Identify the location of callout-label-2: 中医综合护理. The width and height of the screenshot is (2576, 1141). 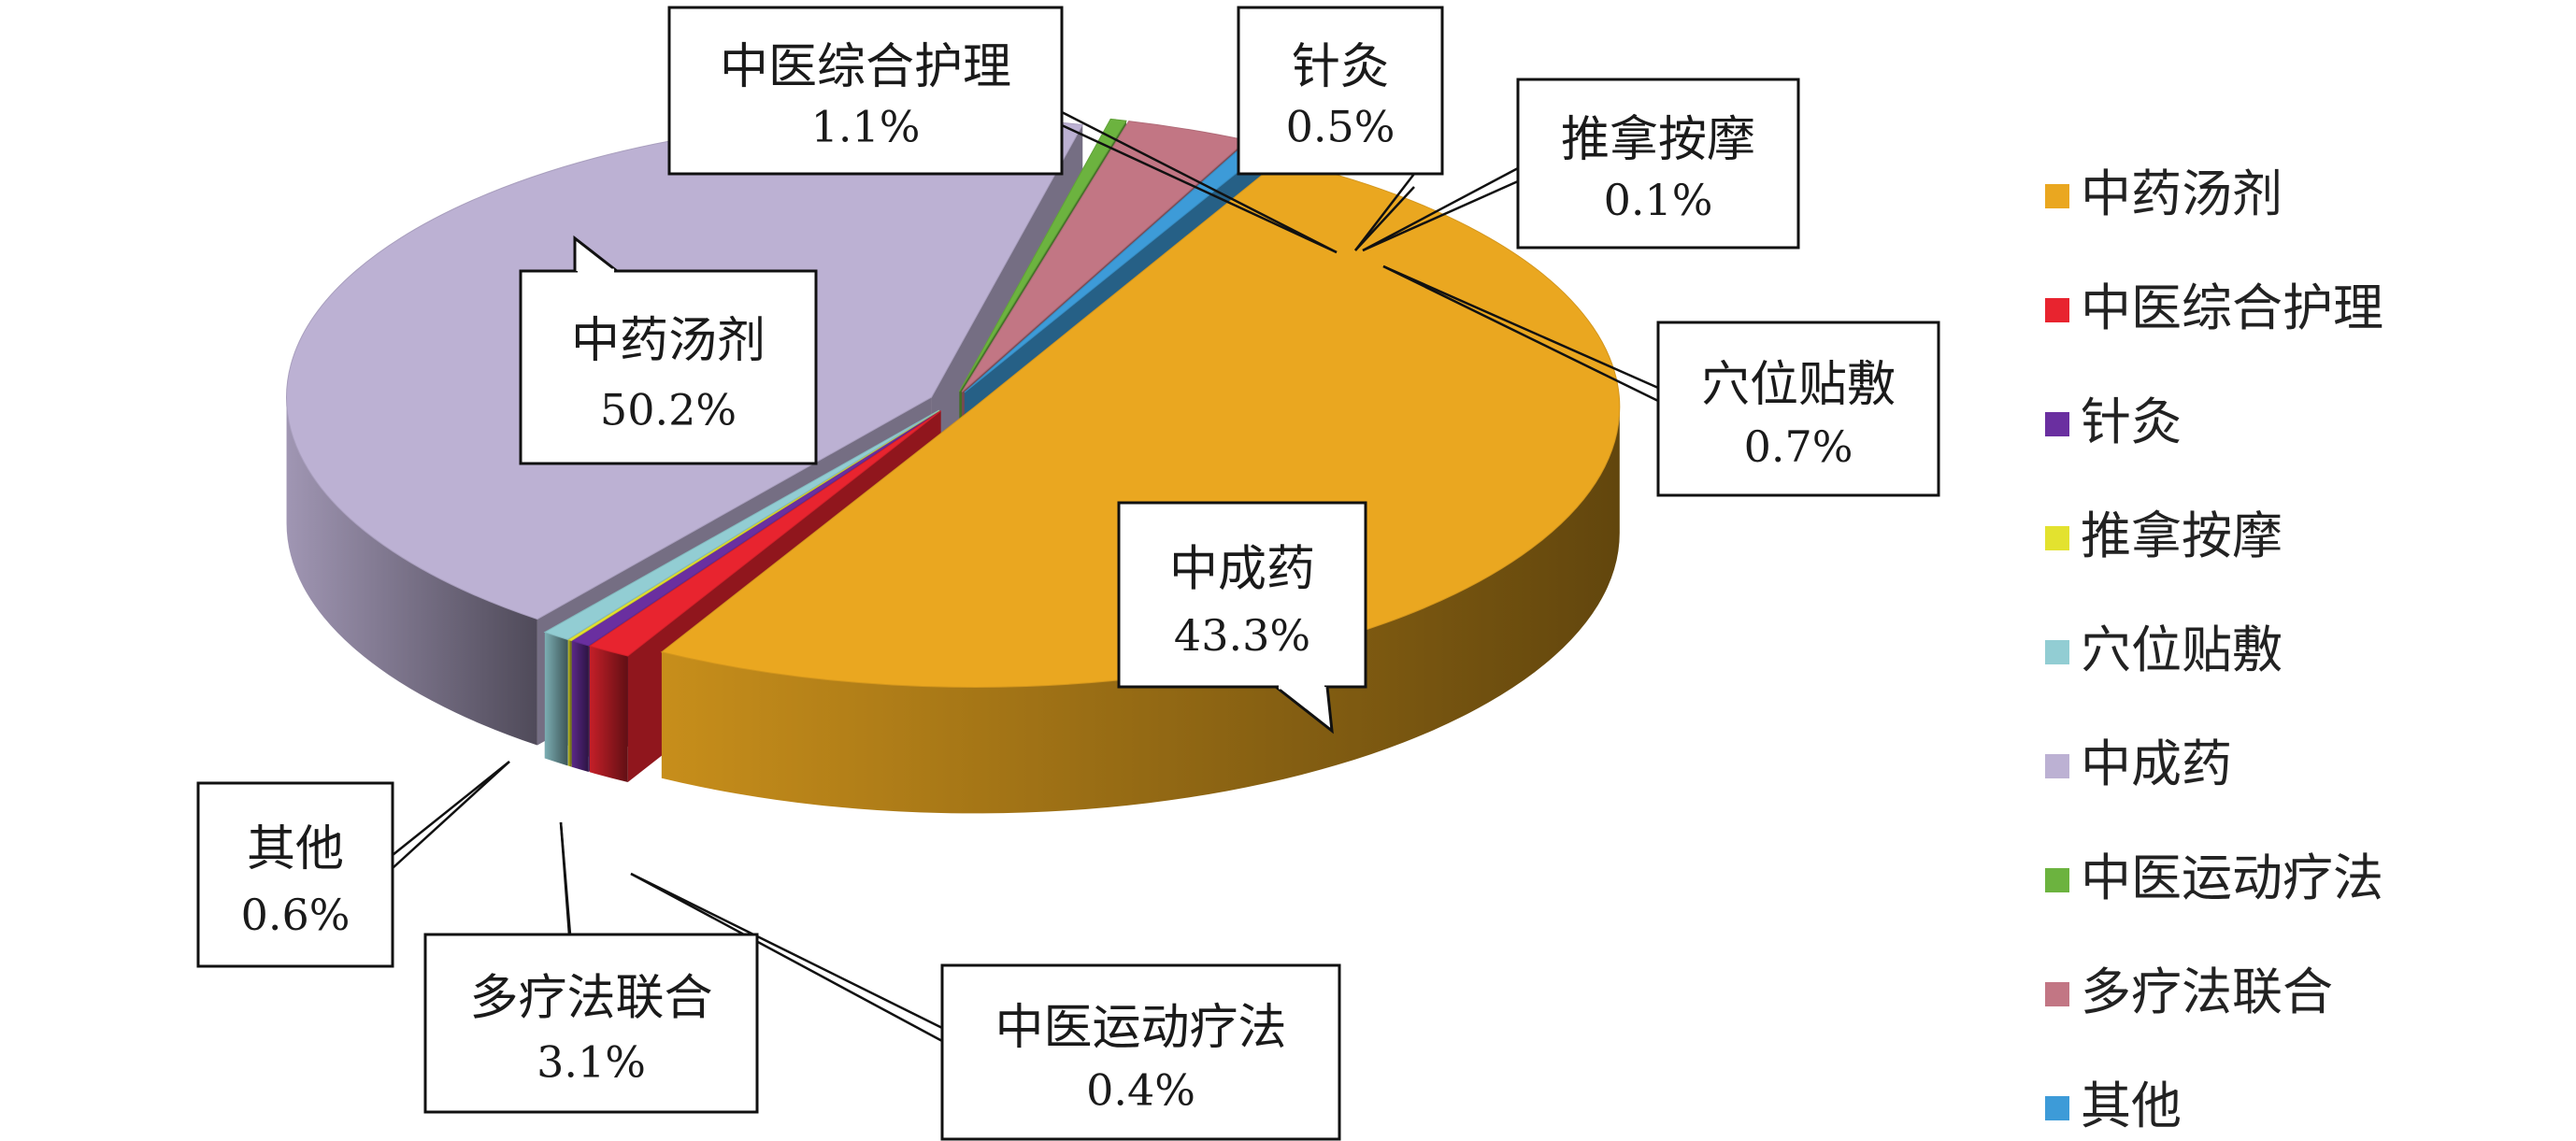
(865, 67).